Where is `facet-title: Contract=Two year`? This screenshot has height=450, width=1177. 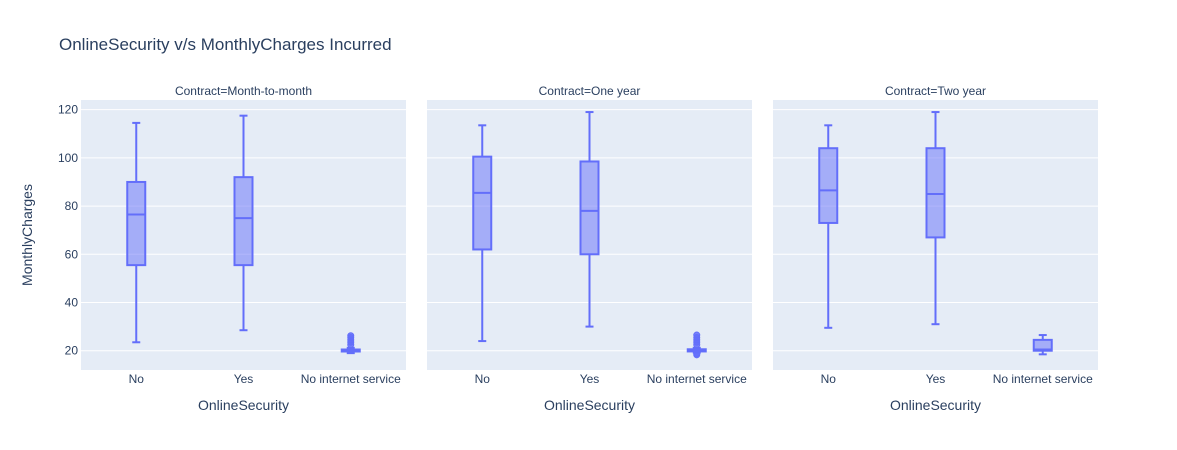 facet-title: Contract=Two year is located at coordinates (935, 91).